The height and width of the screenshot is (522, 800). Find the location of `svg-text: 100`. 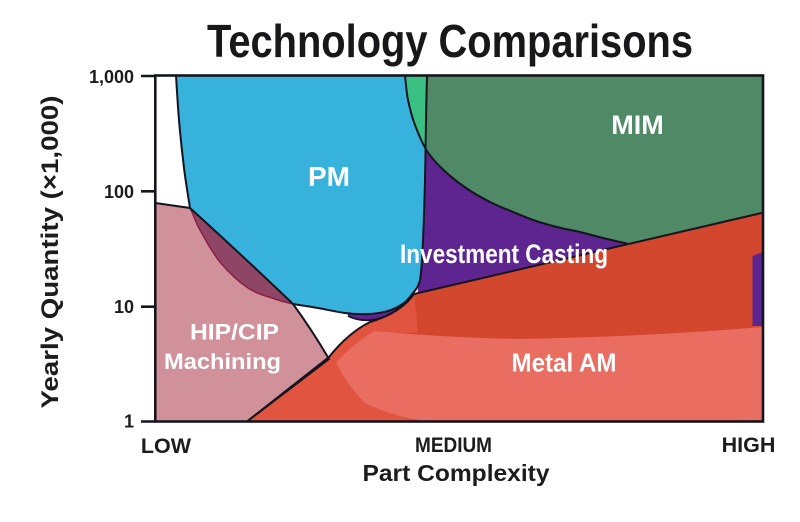

svg-text: 100 is located at coordinates (119, 192).